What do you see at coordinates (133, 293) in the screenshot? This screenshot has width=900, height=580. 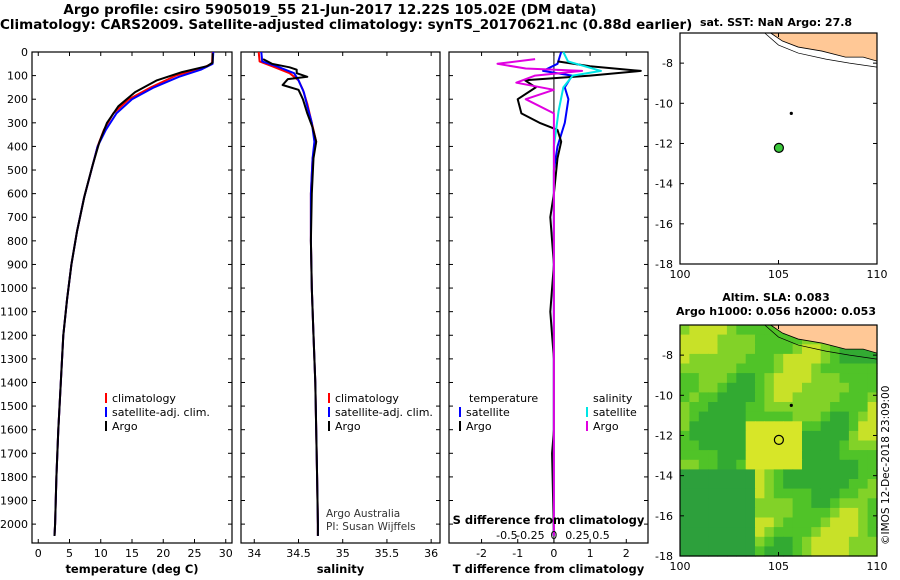 I see `temperature-climatology-line` at bounding box center [133, 293].